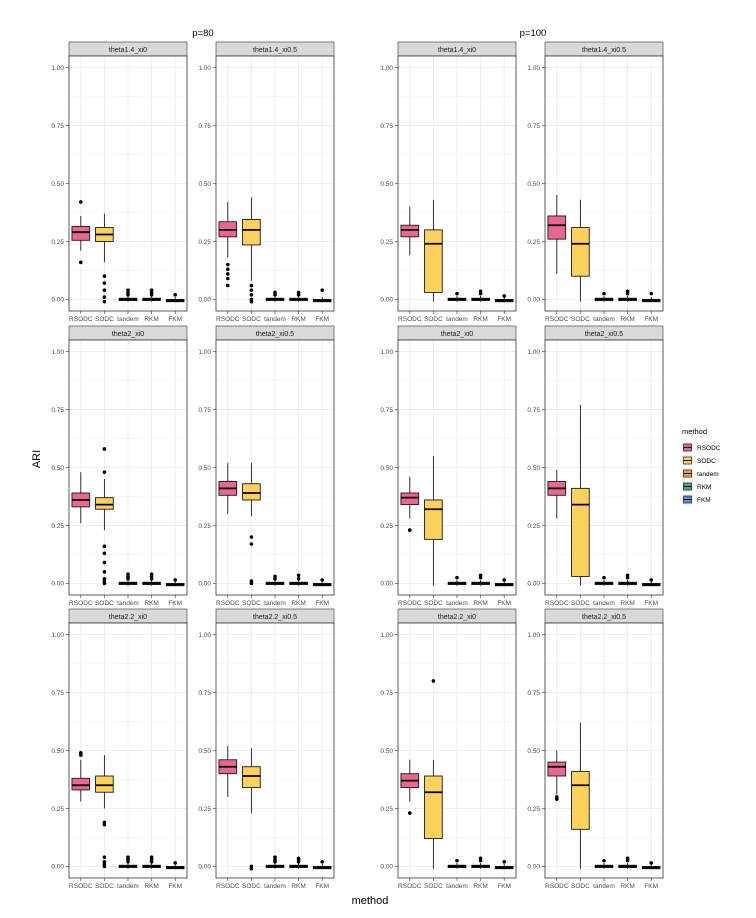 This screenshot has width=756, height=918. Describe the element at coordinates (37, 459) in the screenshot. I see `y-axis-title: ARI` at that location.